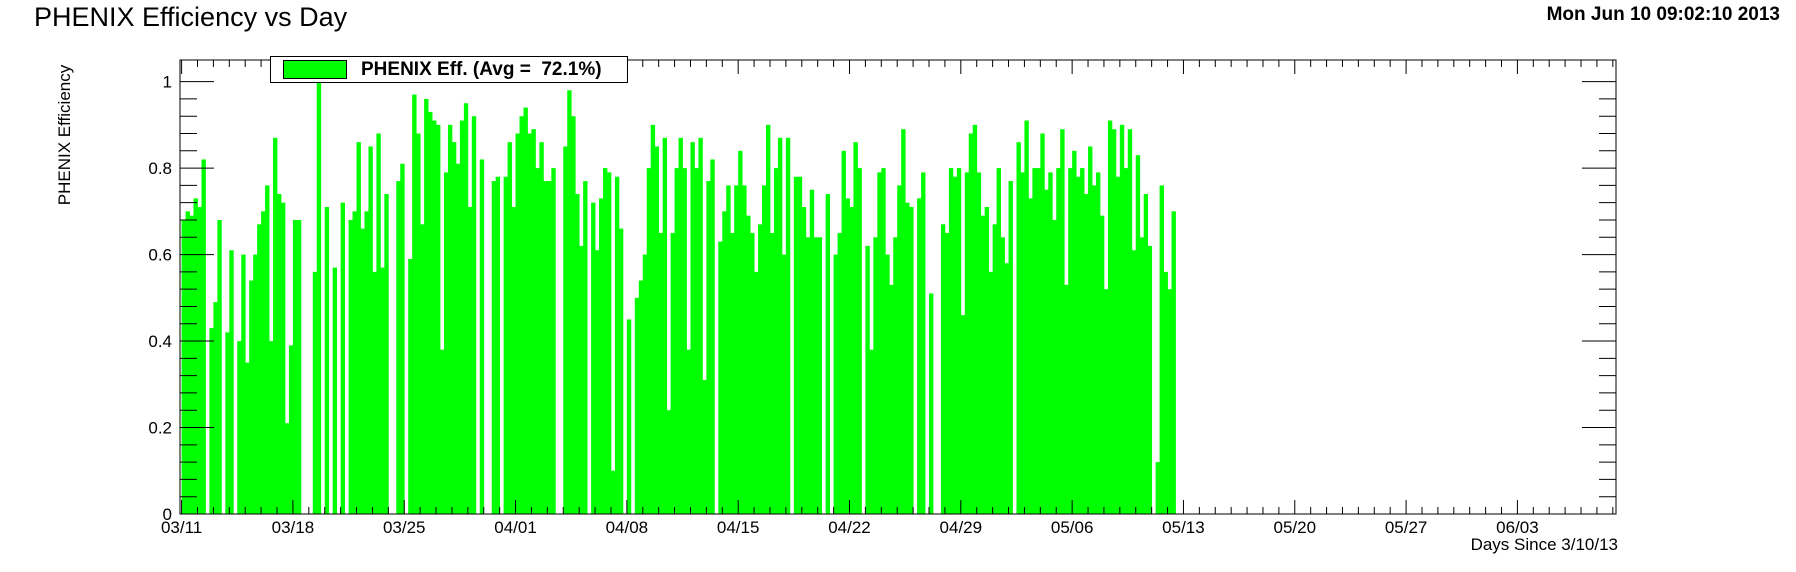 The width and height of the screenshot is (1796, 572). What do you see at coordinates (1294, 527) in the screenshot?
I see `x-tick-label: 05/20` at bounding box center [1294, 527].